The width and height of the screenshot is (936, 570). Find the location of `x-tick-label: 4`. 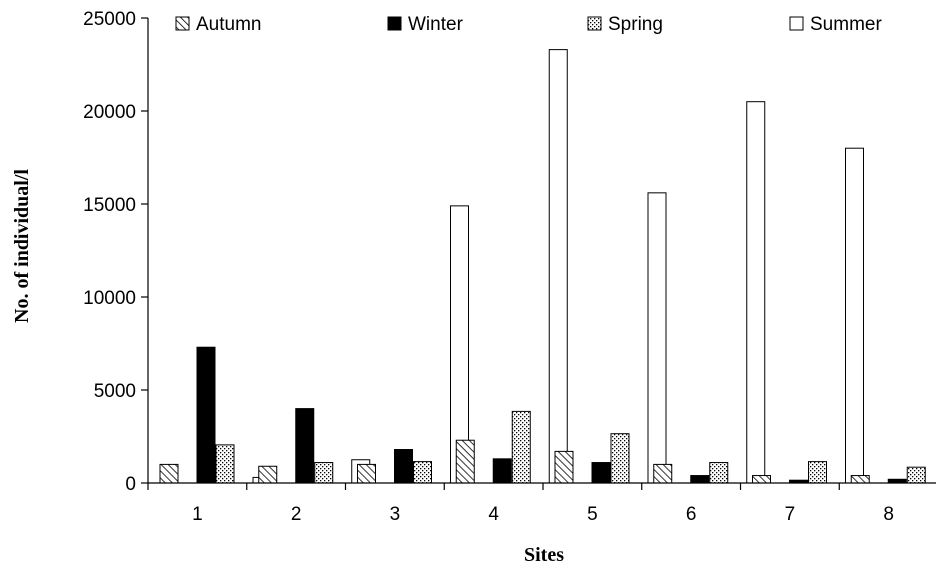

x-tick-label: 4 is located at coordinates (493, 514).